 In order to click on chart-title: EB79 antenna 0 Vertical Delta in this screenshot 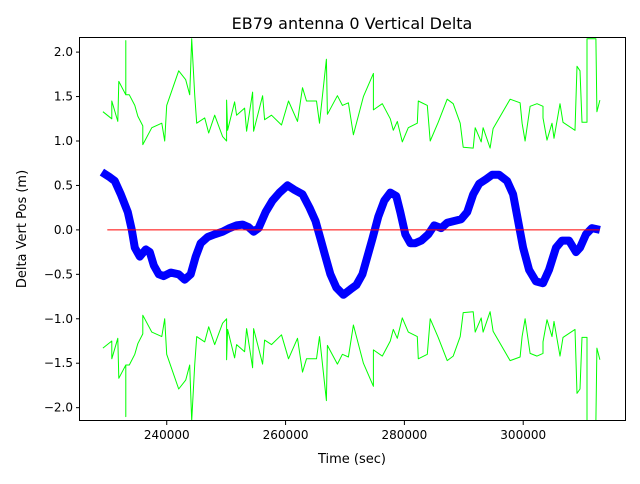, I will do `click(352, 23)`.